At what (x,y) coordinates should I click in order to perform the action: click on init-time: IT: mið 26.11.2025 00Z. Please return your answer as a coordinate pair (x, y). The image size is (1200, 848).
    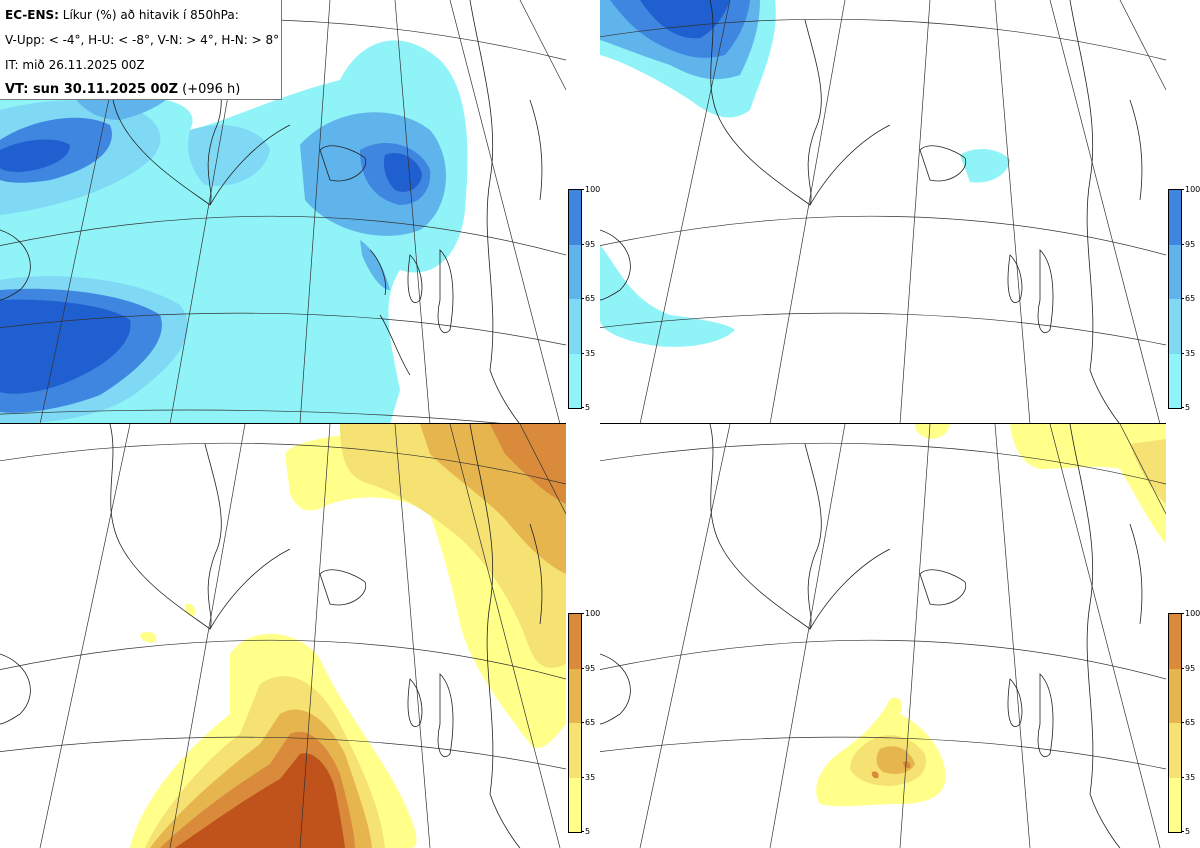
    Looking at the image, I should click on (75, 65).